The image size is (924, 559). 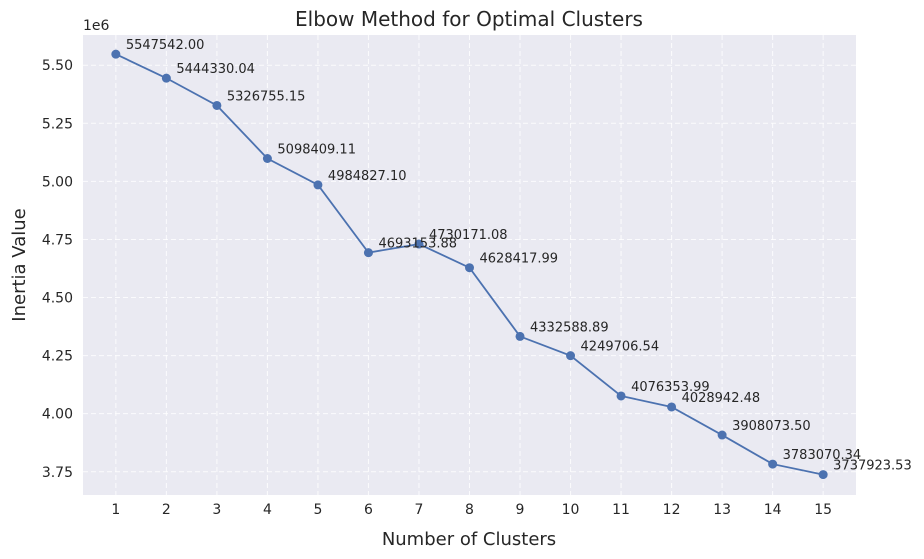 What do you see at coordinates (721, 398) in the screenshot?
I see `data-label: 4028942.48` at bounding box center [721, 398].